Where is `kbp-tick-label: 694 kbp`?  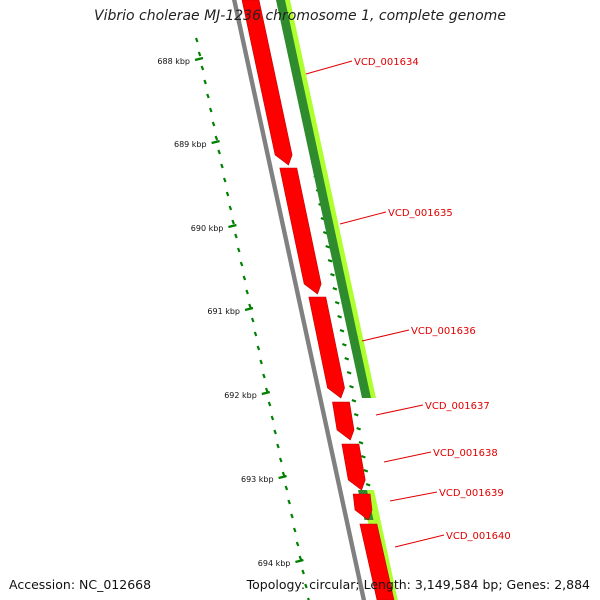 kbp-tick-label: 694 kbp is located at coordinates (274, 563).